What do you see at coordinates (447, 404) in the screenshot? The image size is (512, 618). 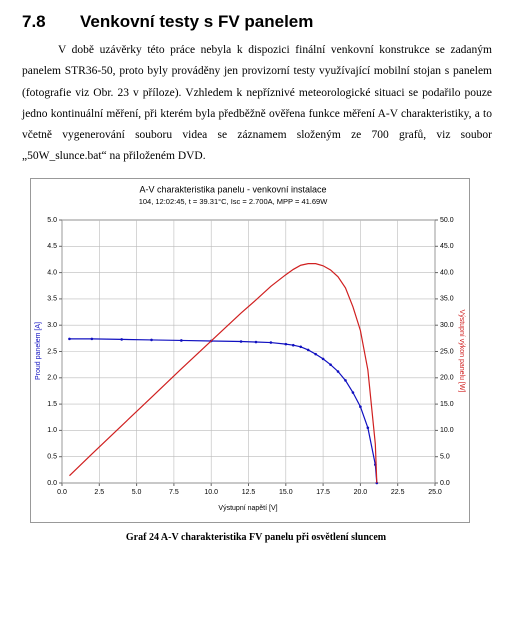 I see `y2-tick-label: 15.0` at bounding box center [447, 404].